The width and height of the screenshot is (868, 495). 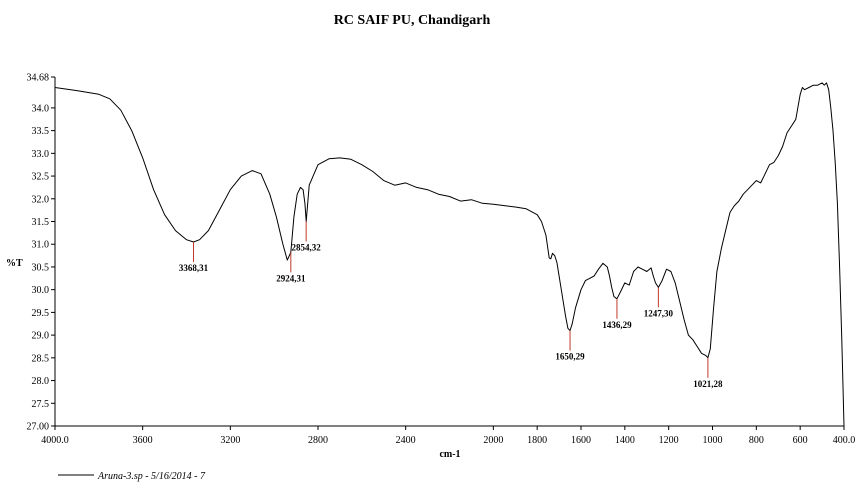 What do you see at coordinates (41, 199) in the screenshot?
I see `y-tick-label: 32.0` at bounding box center [41, 199].